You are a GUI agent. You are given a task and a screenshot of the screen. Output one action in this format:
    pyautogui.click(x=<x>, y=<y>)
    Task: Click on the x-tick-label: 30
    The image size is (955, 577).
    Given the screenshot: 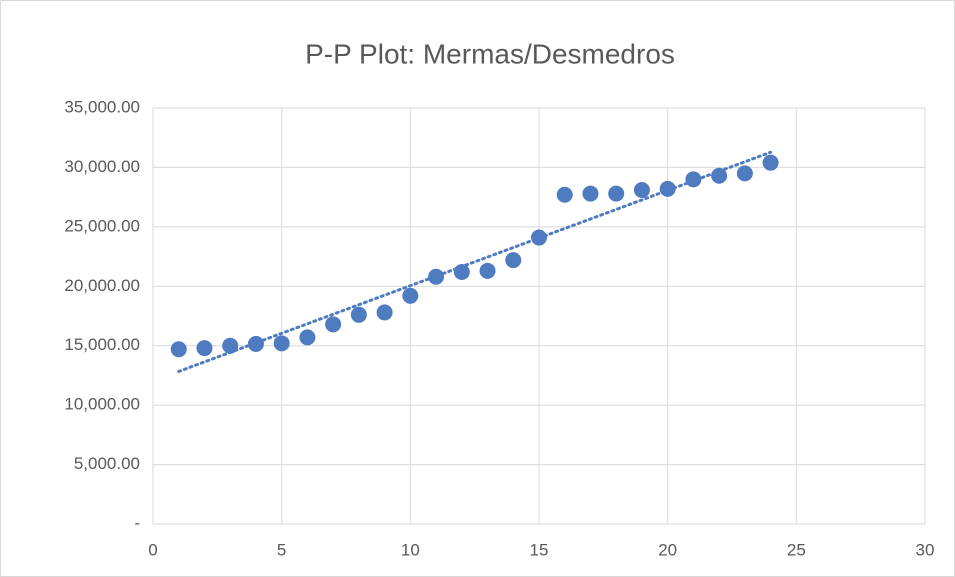 What is the action you would take?
    pyautogui.click(x=925, y=549)
    